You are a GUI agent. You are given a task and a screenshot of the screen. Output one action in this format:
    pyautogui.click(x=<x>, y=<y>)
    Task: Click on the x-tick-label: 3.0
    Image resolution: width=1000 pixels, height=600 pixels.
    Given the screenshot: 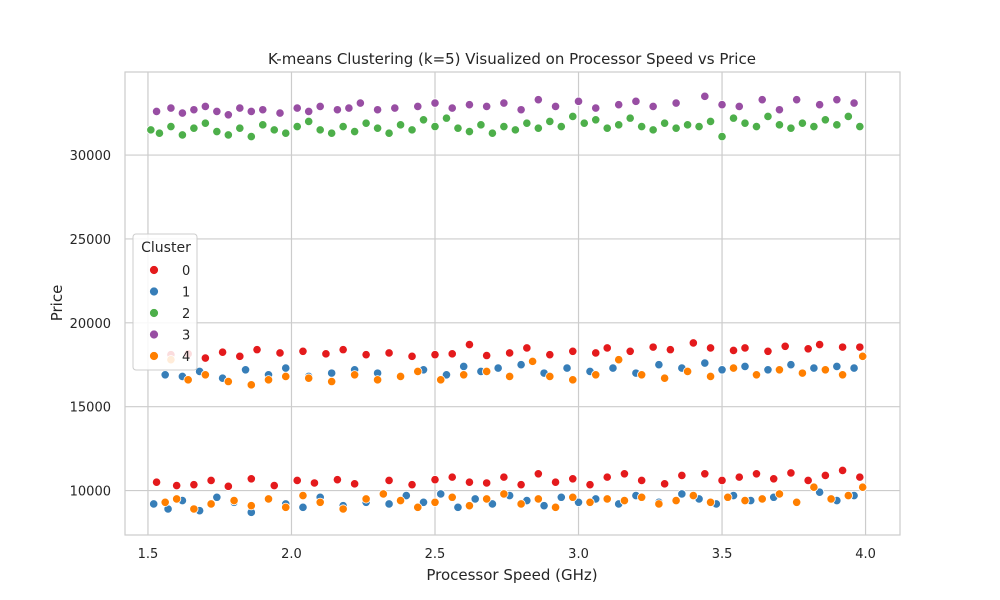 What is the action you would take?
    pyautogui.click(x=578, y=554)
    